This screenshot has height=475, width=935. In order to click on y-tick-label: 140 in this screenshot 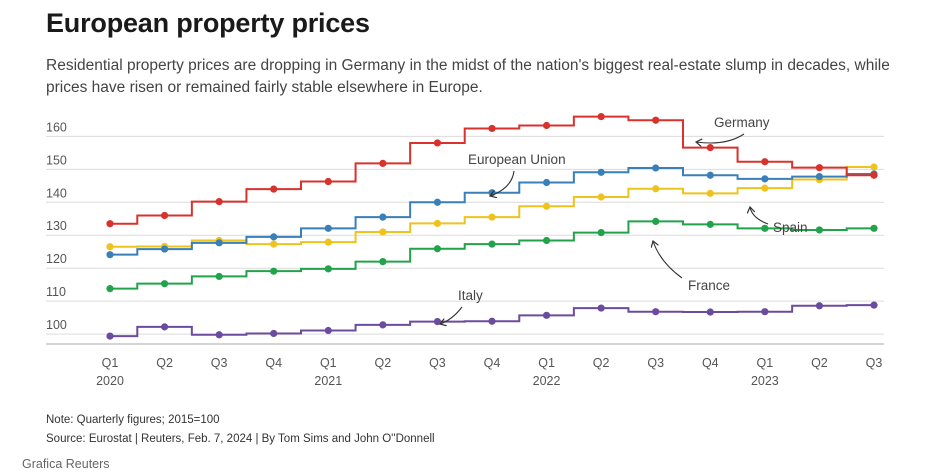, I will do `click(56, 193)`.